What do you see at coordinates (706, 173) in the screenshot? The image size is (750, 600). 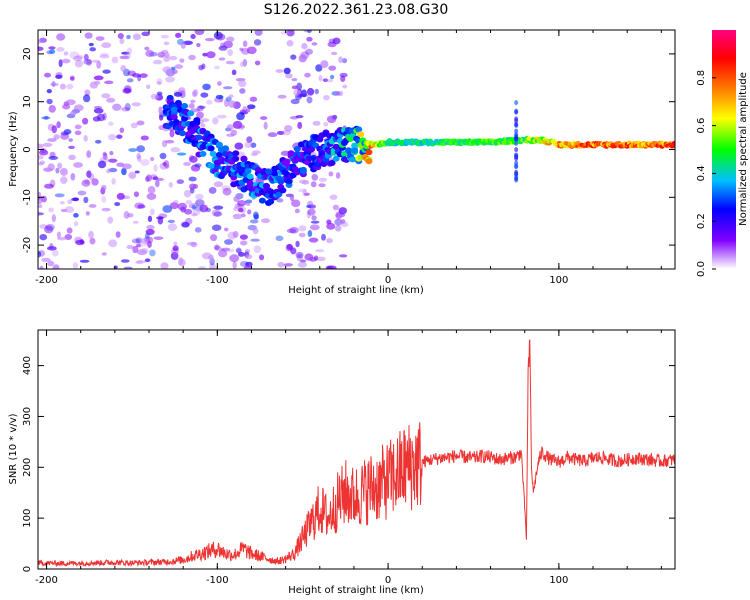 I see `colorbar-ticks: 0.0 0.2 0.4 0.6 0.8` at bounding box center [706, 173].